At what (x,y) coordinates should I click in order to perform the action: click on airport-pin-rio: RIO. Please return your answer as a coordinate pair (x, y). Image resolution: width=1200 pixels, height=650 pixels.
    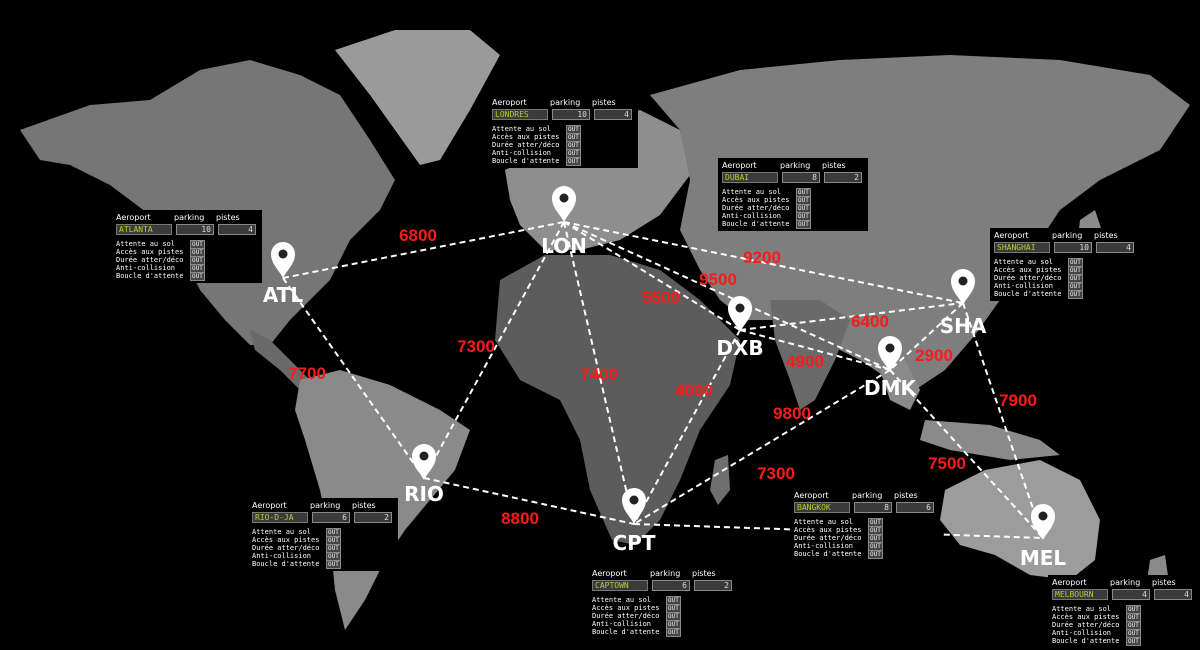
    Looking at the image, I should click on (424, 475).